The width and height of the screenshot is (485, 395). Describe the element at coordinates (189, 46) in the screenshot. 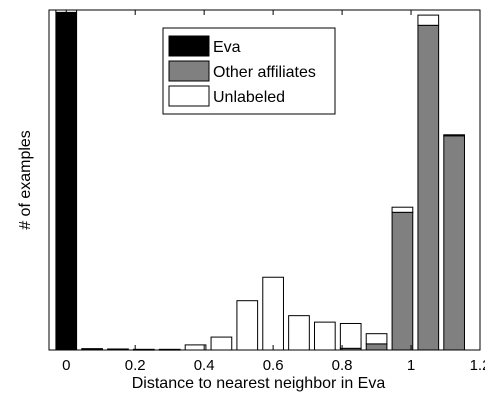

I see `legend-swatch-eva` at that location.